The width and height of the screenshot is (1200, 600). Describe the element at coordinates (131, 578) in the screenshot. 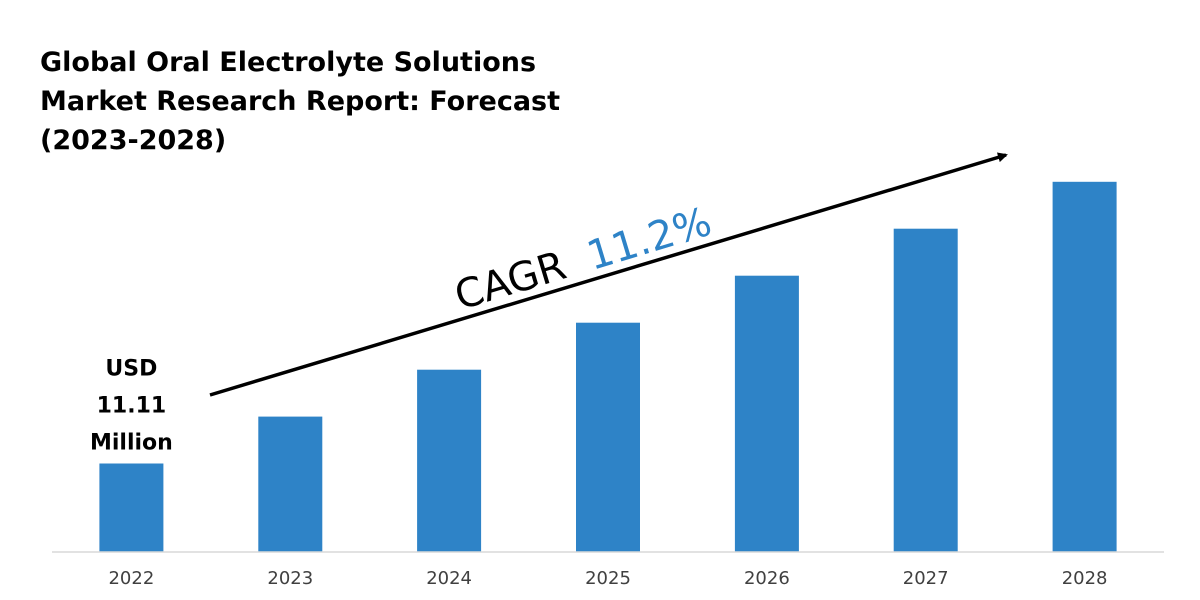

I see `x-tick-label-2022: 2022` at that location.